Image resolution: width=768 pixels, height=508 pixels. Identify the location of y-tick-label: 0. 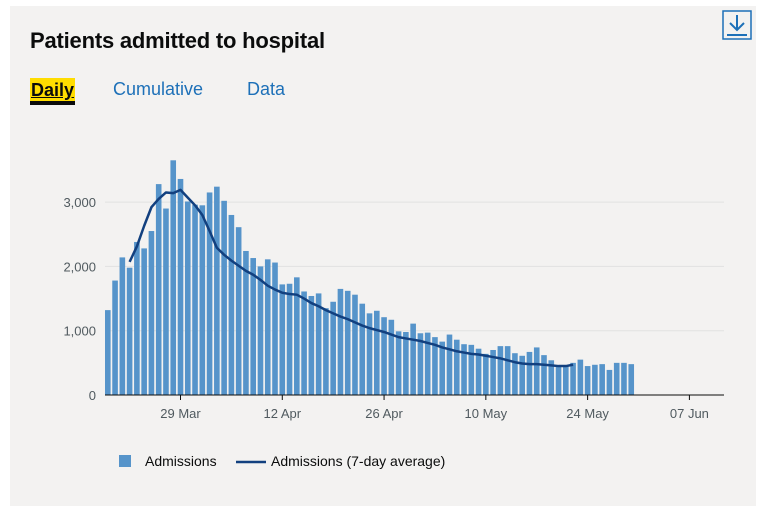
(92, 395).